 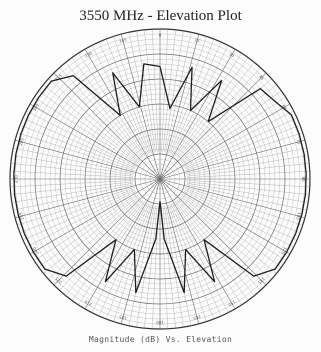 What do you see at coordinates (122, 317) in the screenshot?
I see `angle-tick-label: 195` at bounding box center [122, 317].